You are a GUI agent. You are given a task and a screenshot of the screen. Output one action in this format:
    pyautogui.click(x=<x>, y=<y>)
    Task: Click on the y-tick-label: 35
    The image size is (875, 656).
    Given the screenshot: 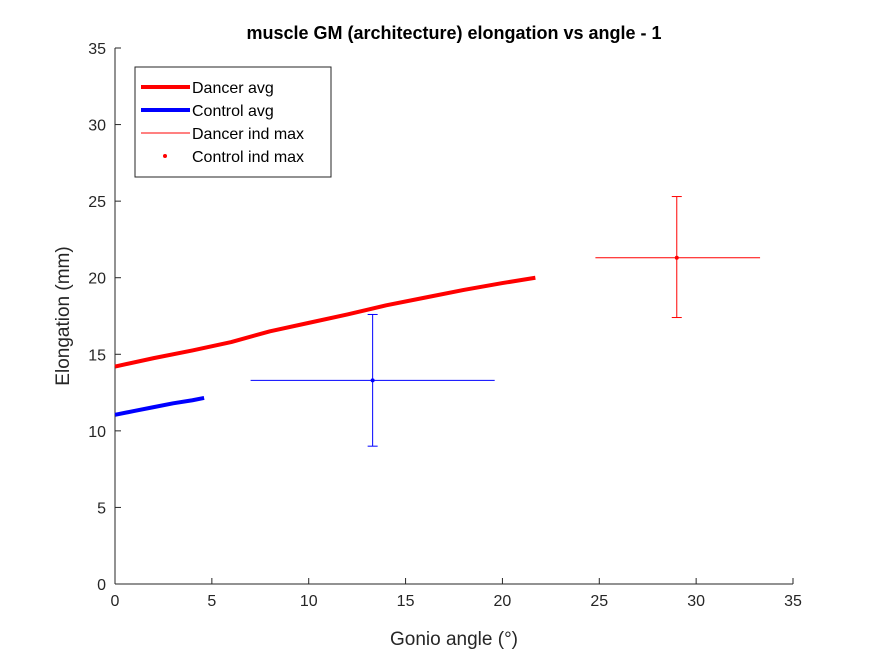 What is the action you would take?
    pyautogui.click(x=97, y=49)
    